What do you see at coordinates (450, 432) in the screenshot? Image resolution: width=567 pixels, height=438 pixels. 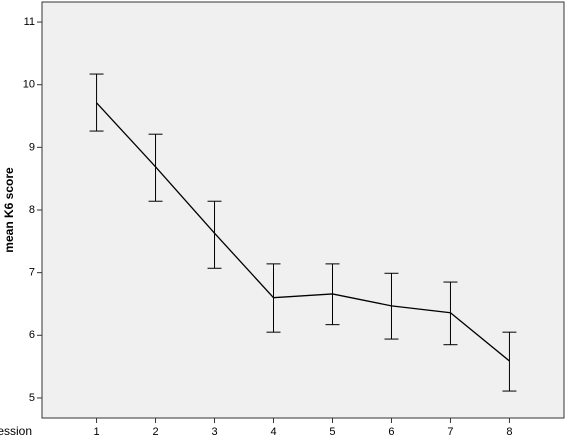 I see `x-tick-label: 7` at bounding box center [450, 432].